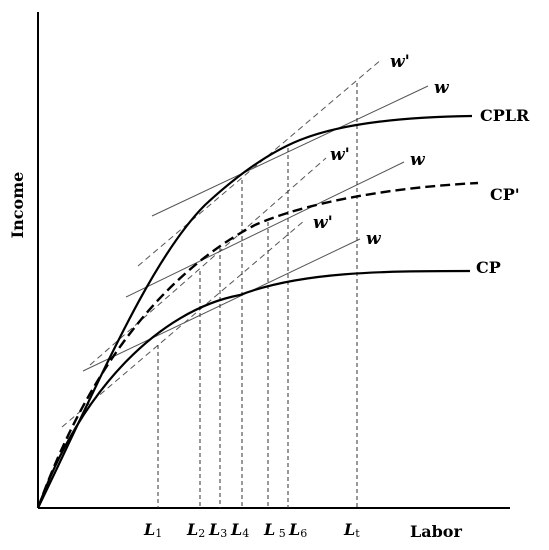 This screenshot has width=549, height=550. I want to click on tick-label-l4: L4, so click(239, 530).